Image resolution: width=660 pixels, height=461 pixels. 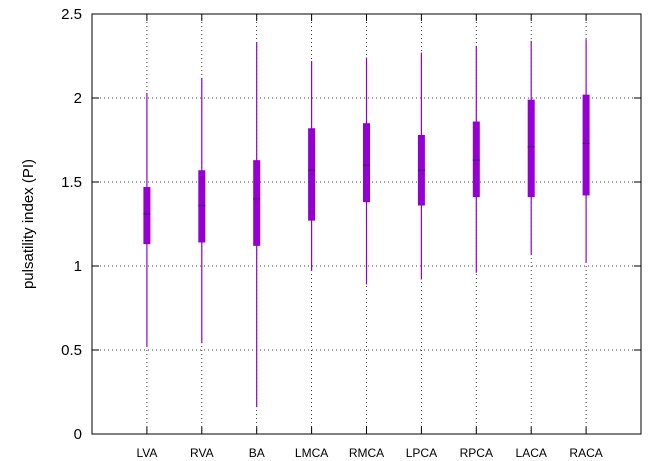 I want to click on y-tick-label: 0, so click(x=78, y=434).